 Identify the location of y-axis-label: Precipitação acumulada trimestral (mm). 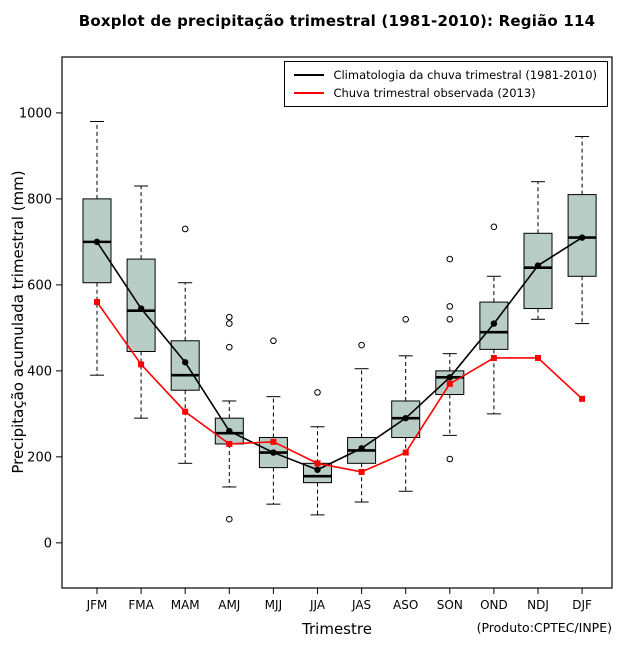
(18, 322).